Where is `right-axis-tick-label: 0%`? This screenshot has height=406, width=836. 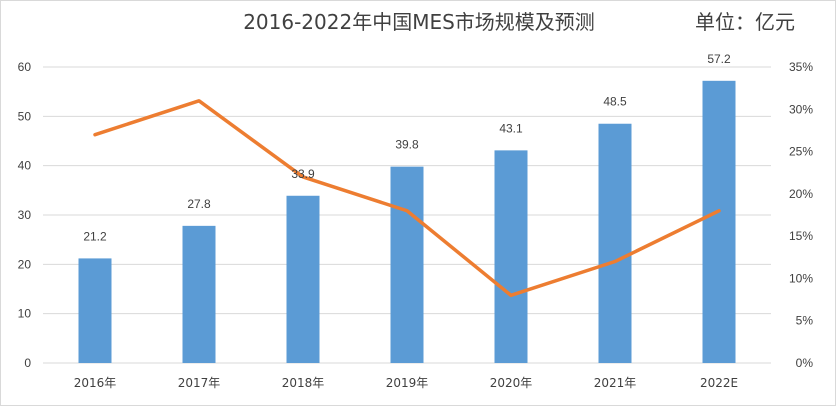
right-axis-tick-label: 0% is located at coordinates (805, 363).